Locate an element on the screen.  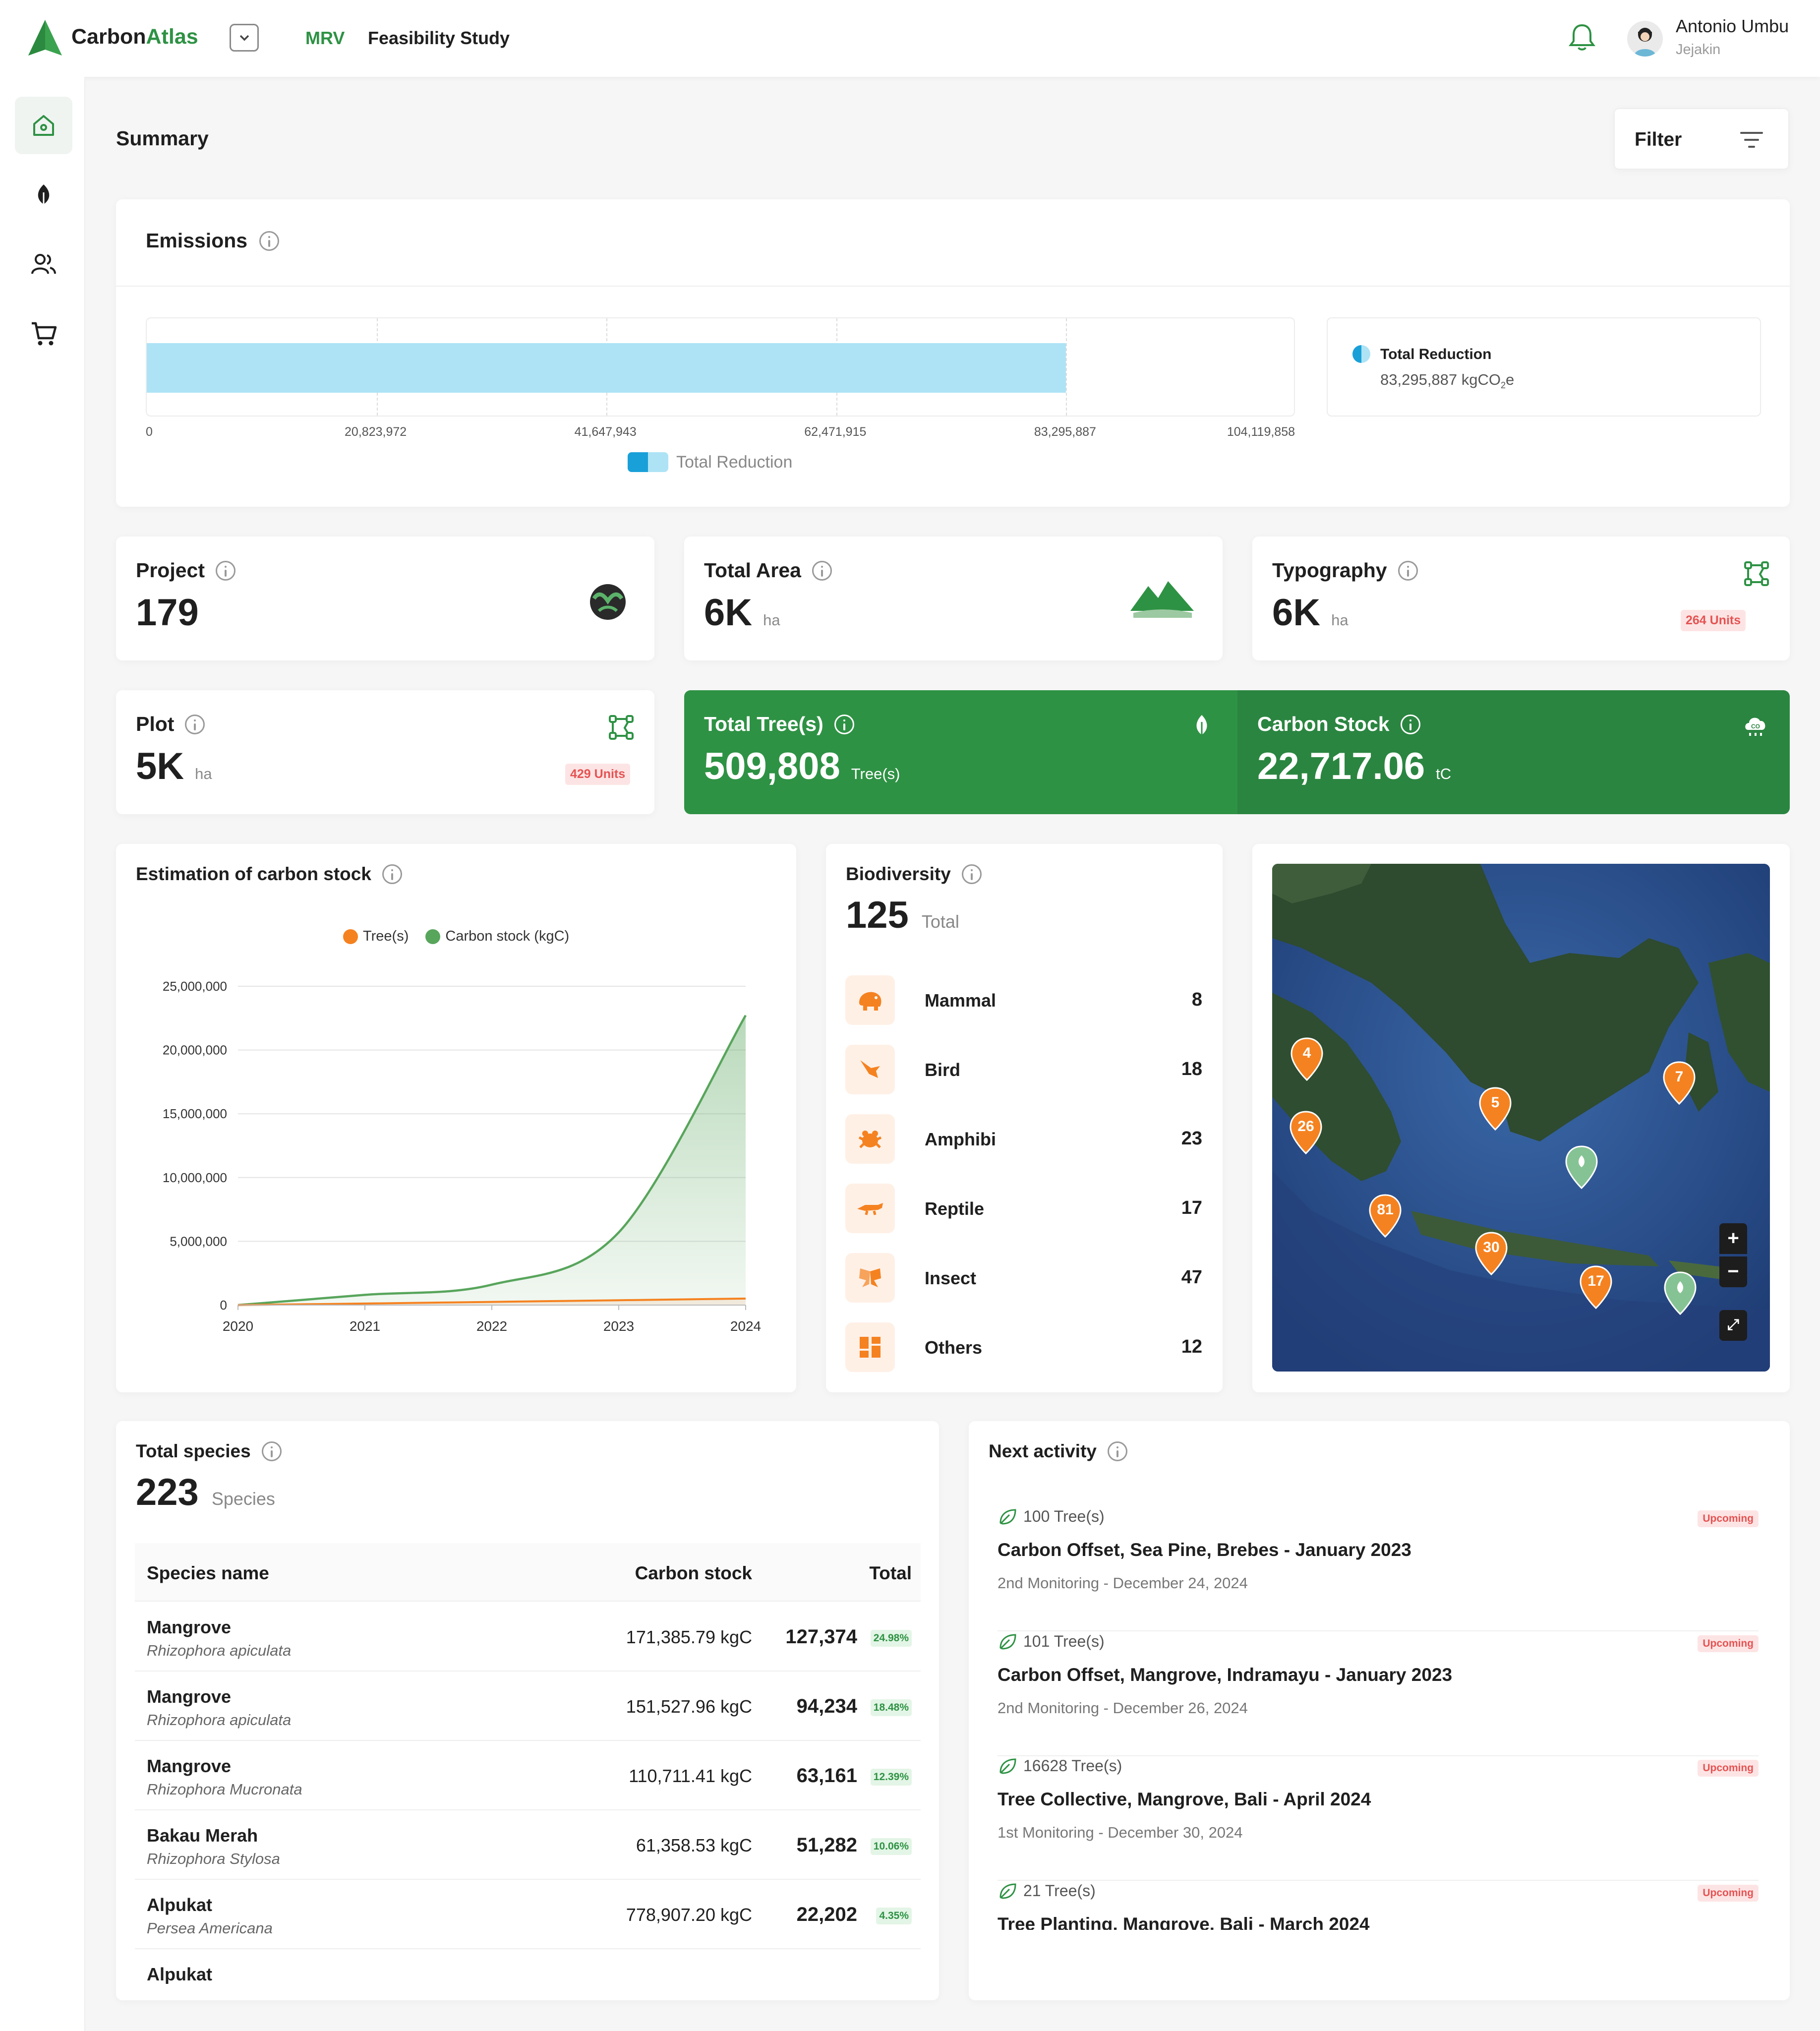
sidebar-item-marketplace is located at coordinates (43, 333).